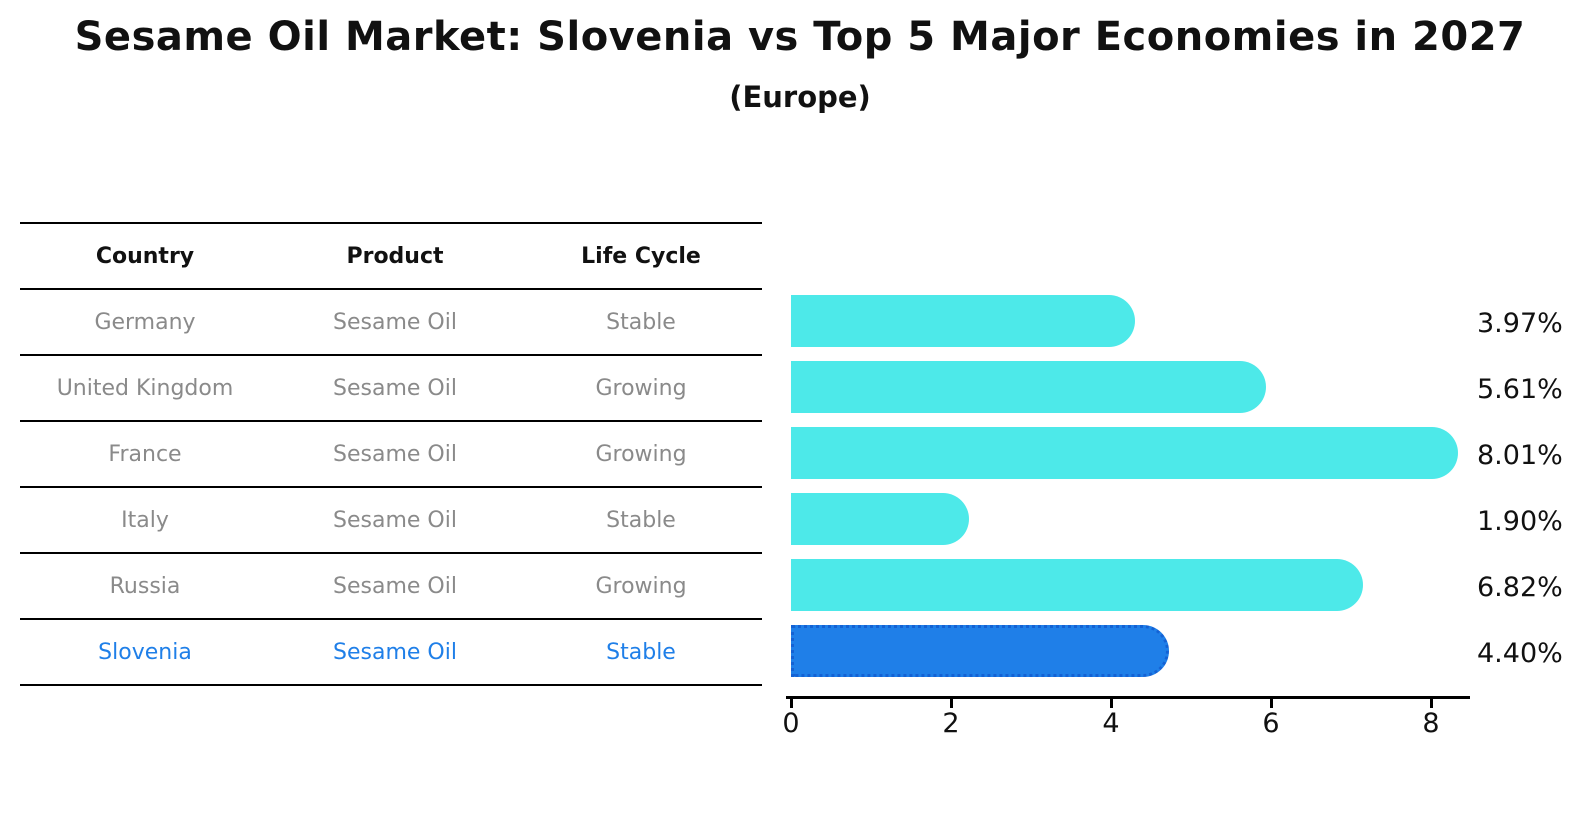 The height and width of the screenshot is (823, 1586). What do you see at coordinates (1520, 587) in the screenshot?
I see `value-label-russia: 6.82%` at bounding box center [1520, 587].